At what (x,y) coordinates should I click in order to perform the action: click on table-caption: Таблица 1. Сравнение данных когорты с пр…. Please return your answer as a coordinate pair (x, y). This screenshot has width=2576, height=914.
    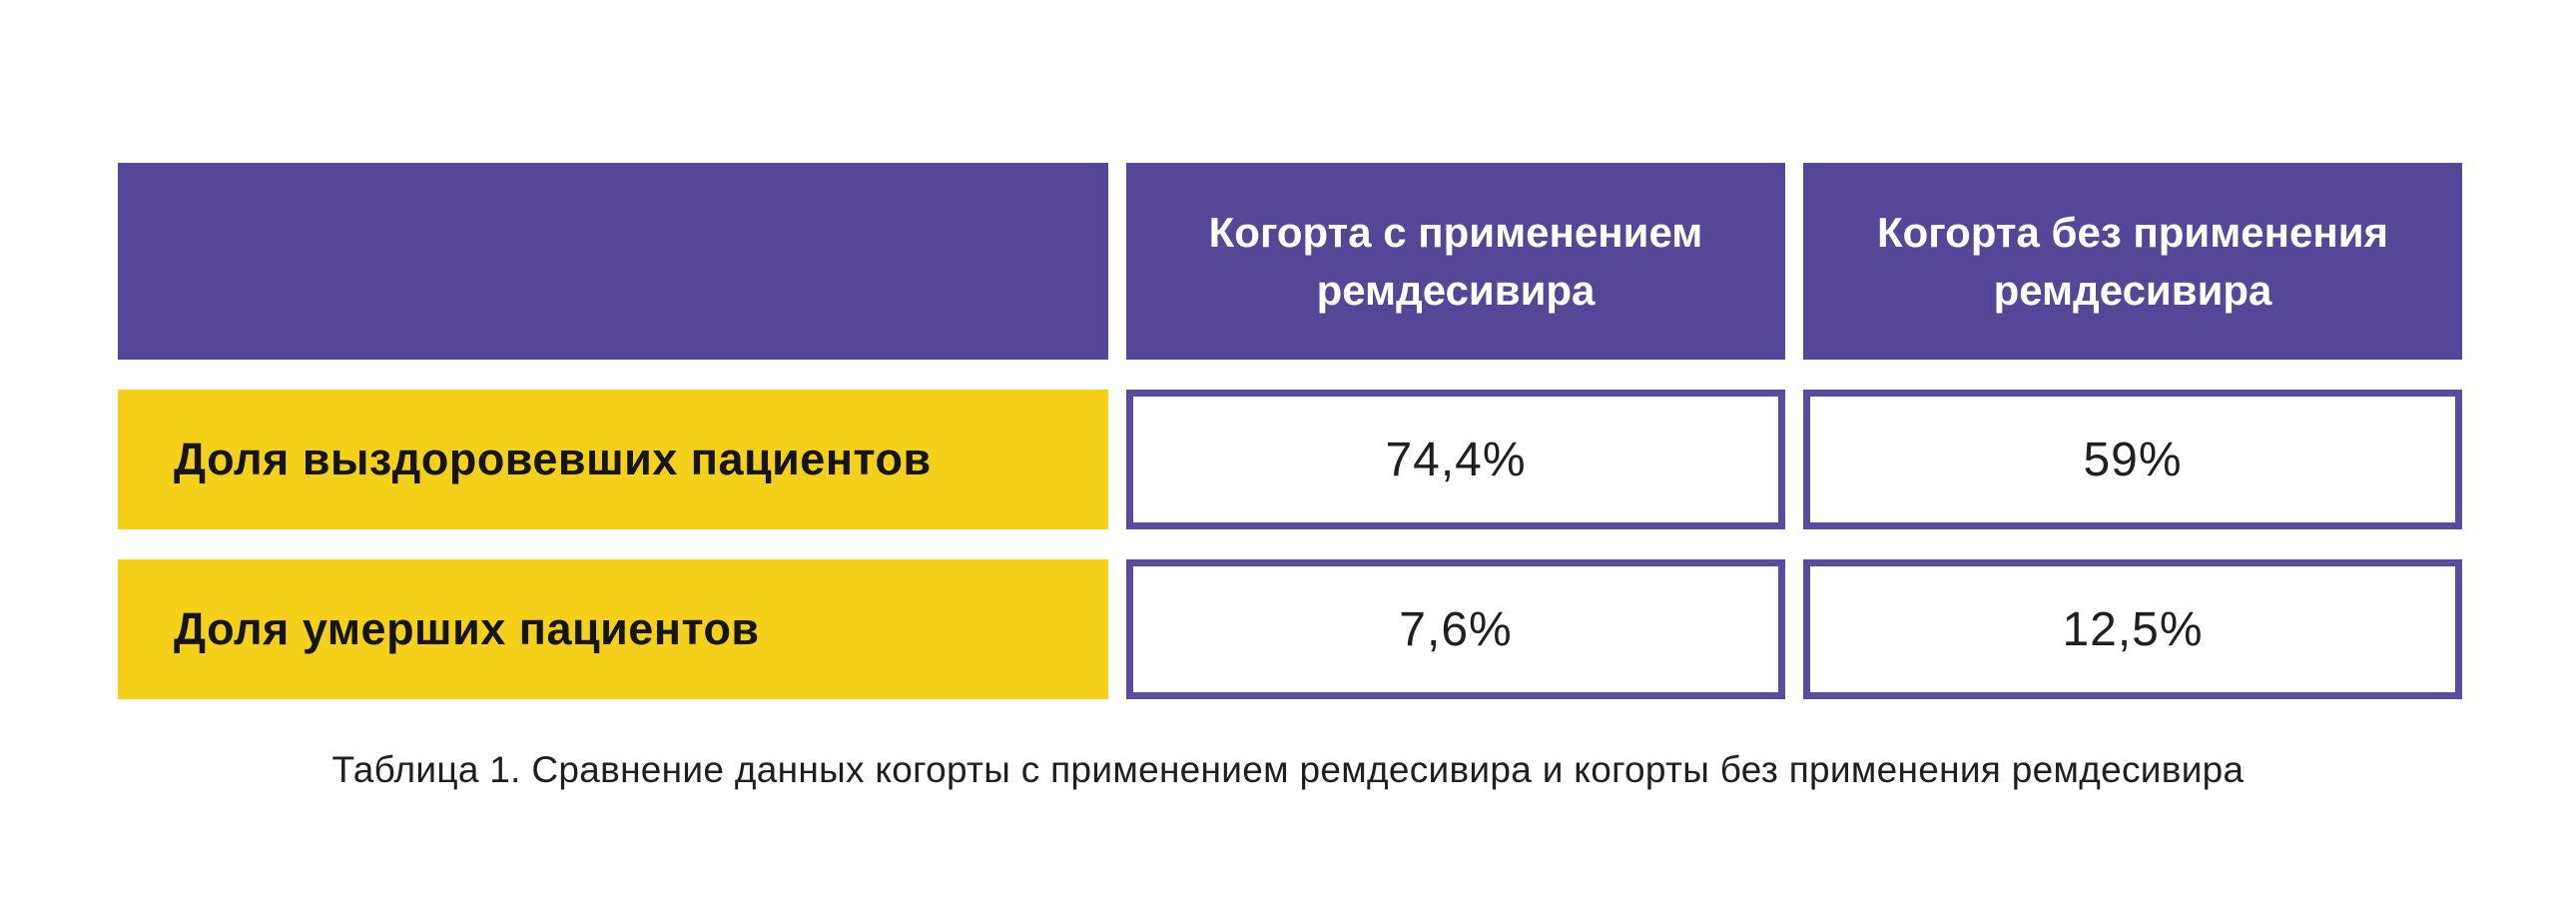
    Looking at the image, I should click on (1288, 769).